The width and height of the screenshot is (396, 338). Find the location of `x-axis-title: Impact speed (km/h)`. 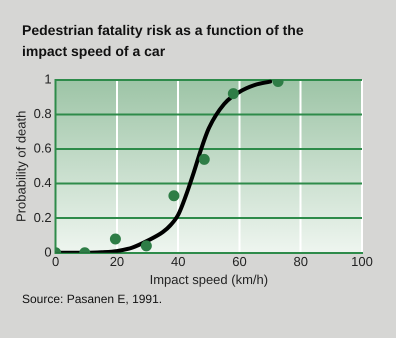

x-axis-title: Impact speed (km/h) is located at coordinates (209, 279).